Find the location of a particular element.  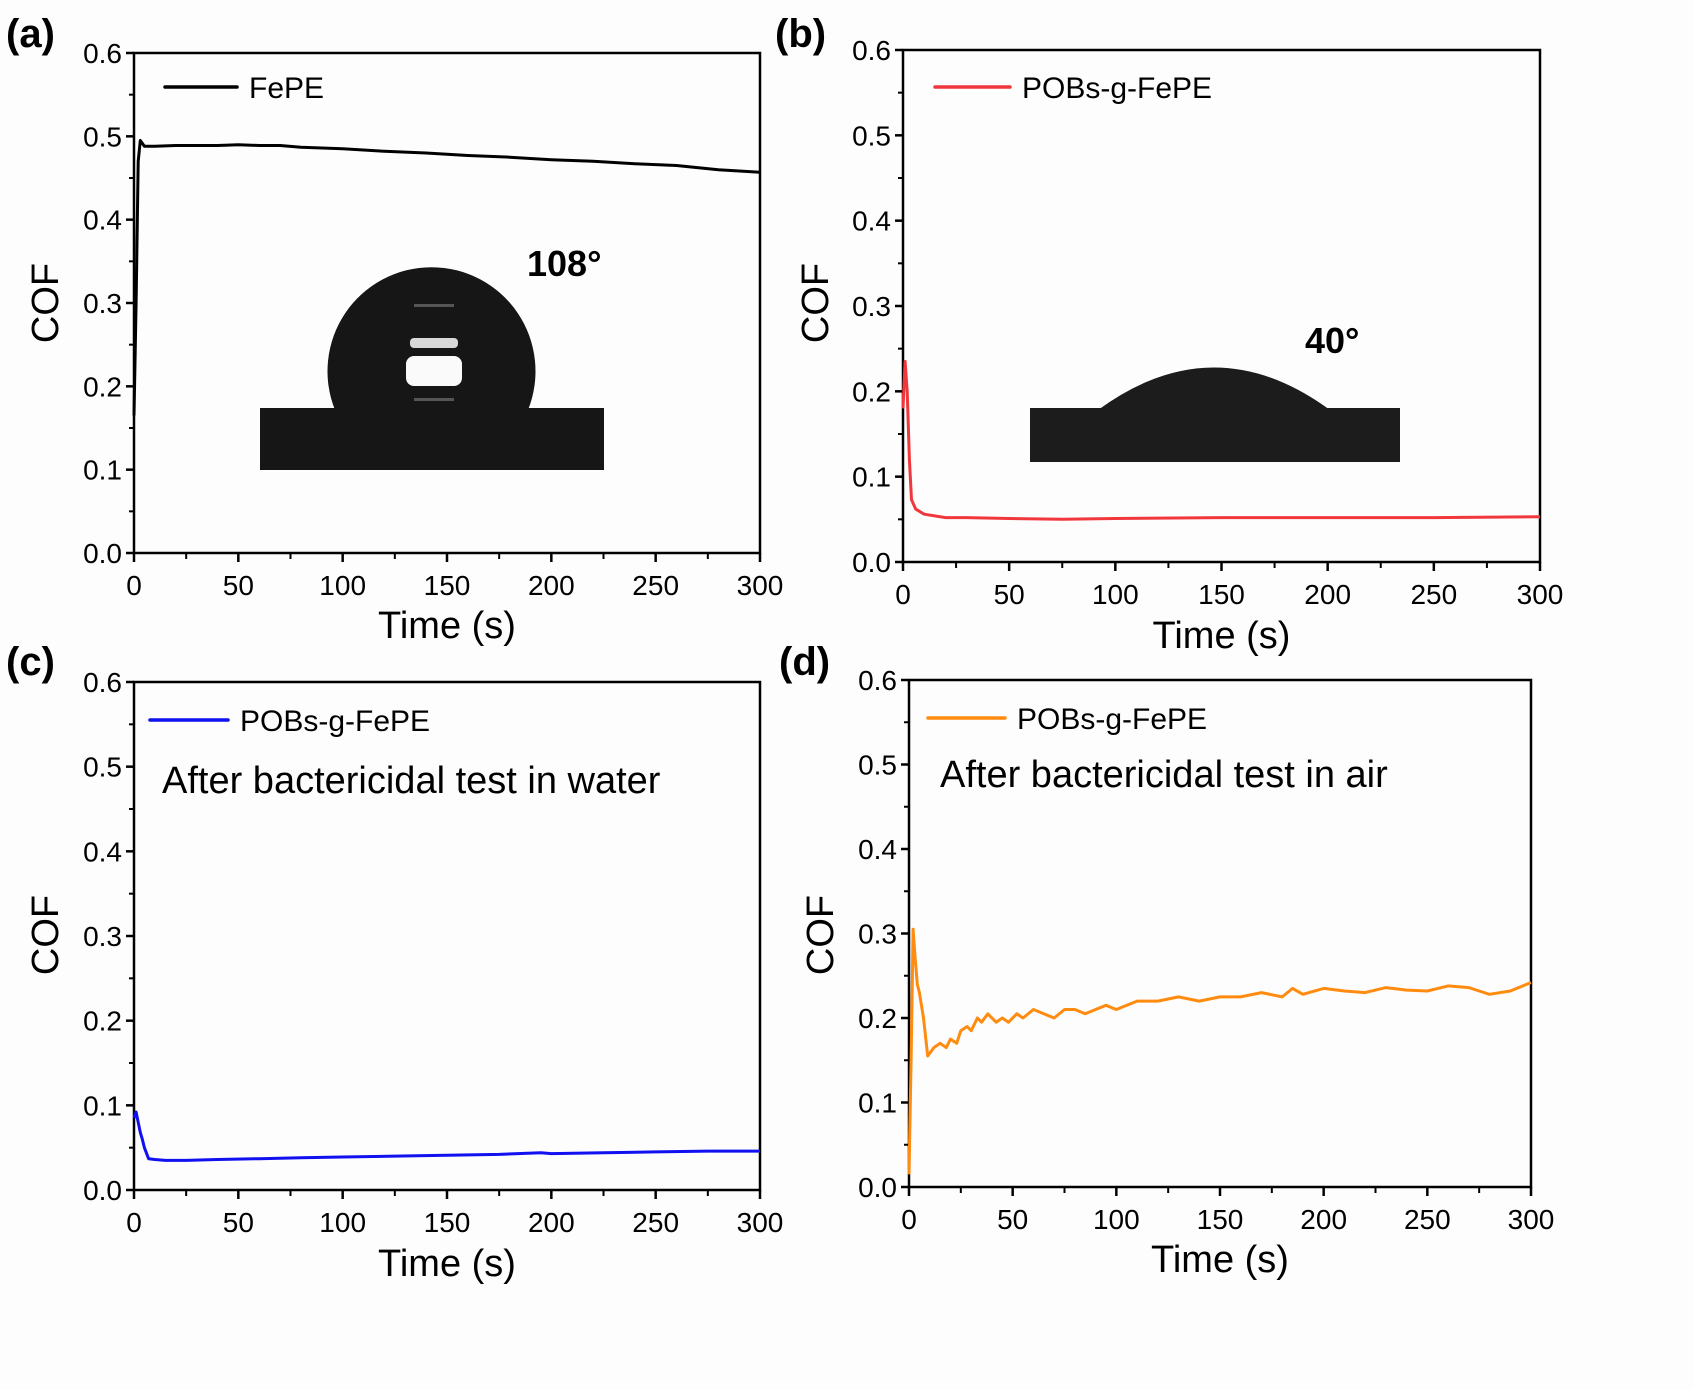

contact-angle-label: 40° is located at coordinates (1332, 340).